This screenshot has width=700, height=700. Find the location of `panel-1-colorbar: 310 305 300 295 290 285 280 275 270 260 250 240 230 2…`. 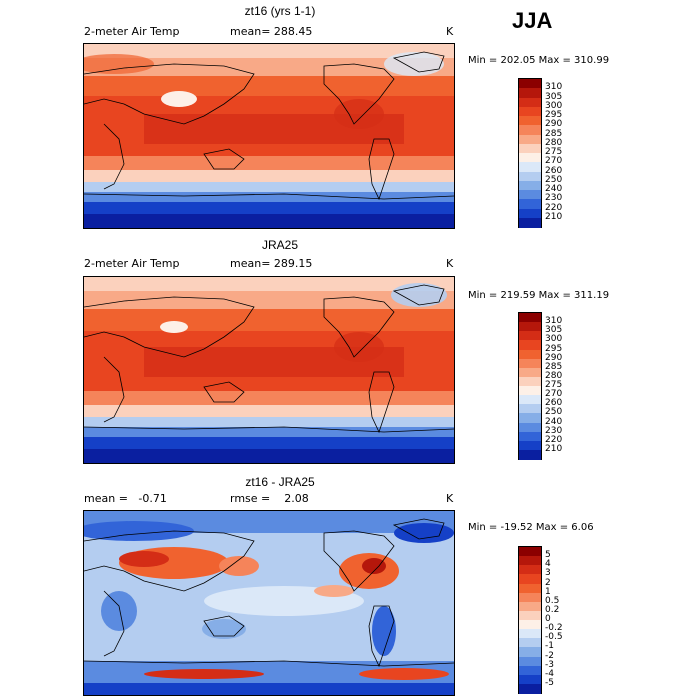

panel-1-colorbar: 310 305 300 295 290 285 280 275 270 260 250 240 230 2… is located at coordinates (540, 153).